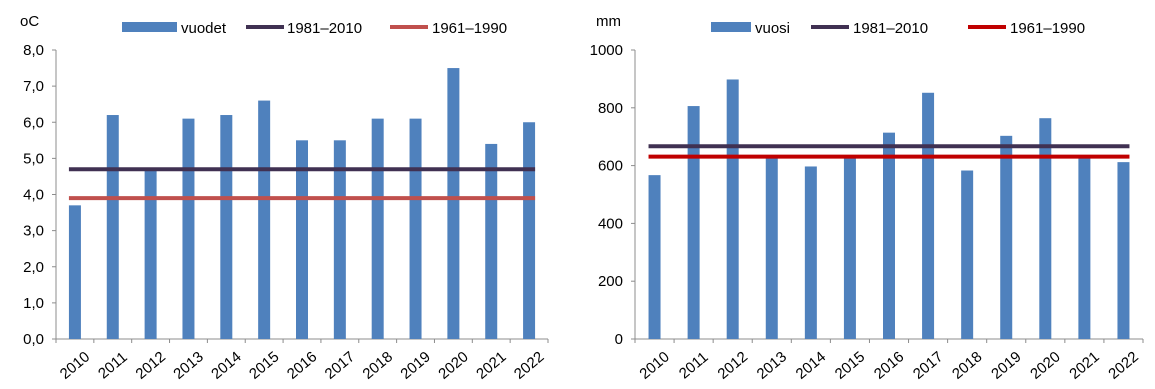  I want to click on y-tick-label: 4,0, so click(33, 195).